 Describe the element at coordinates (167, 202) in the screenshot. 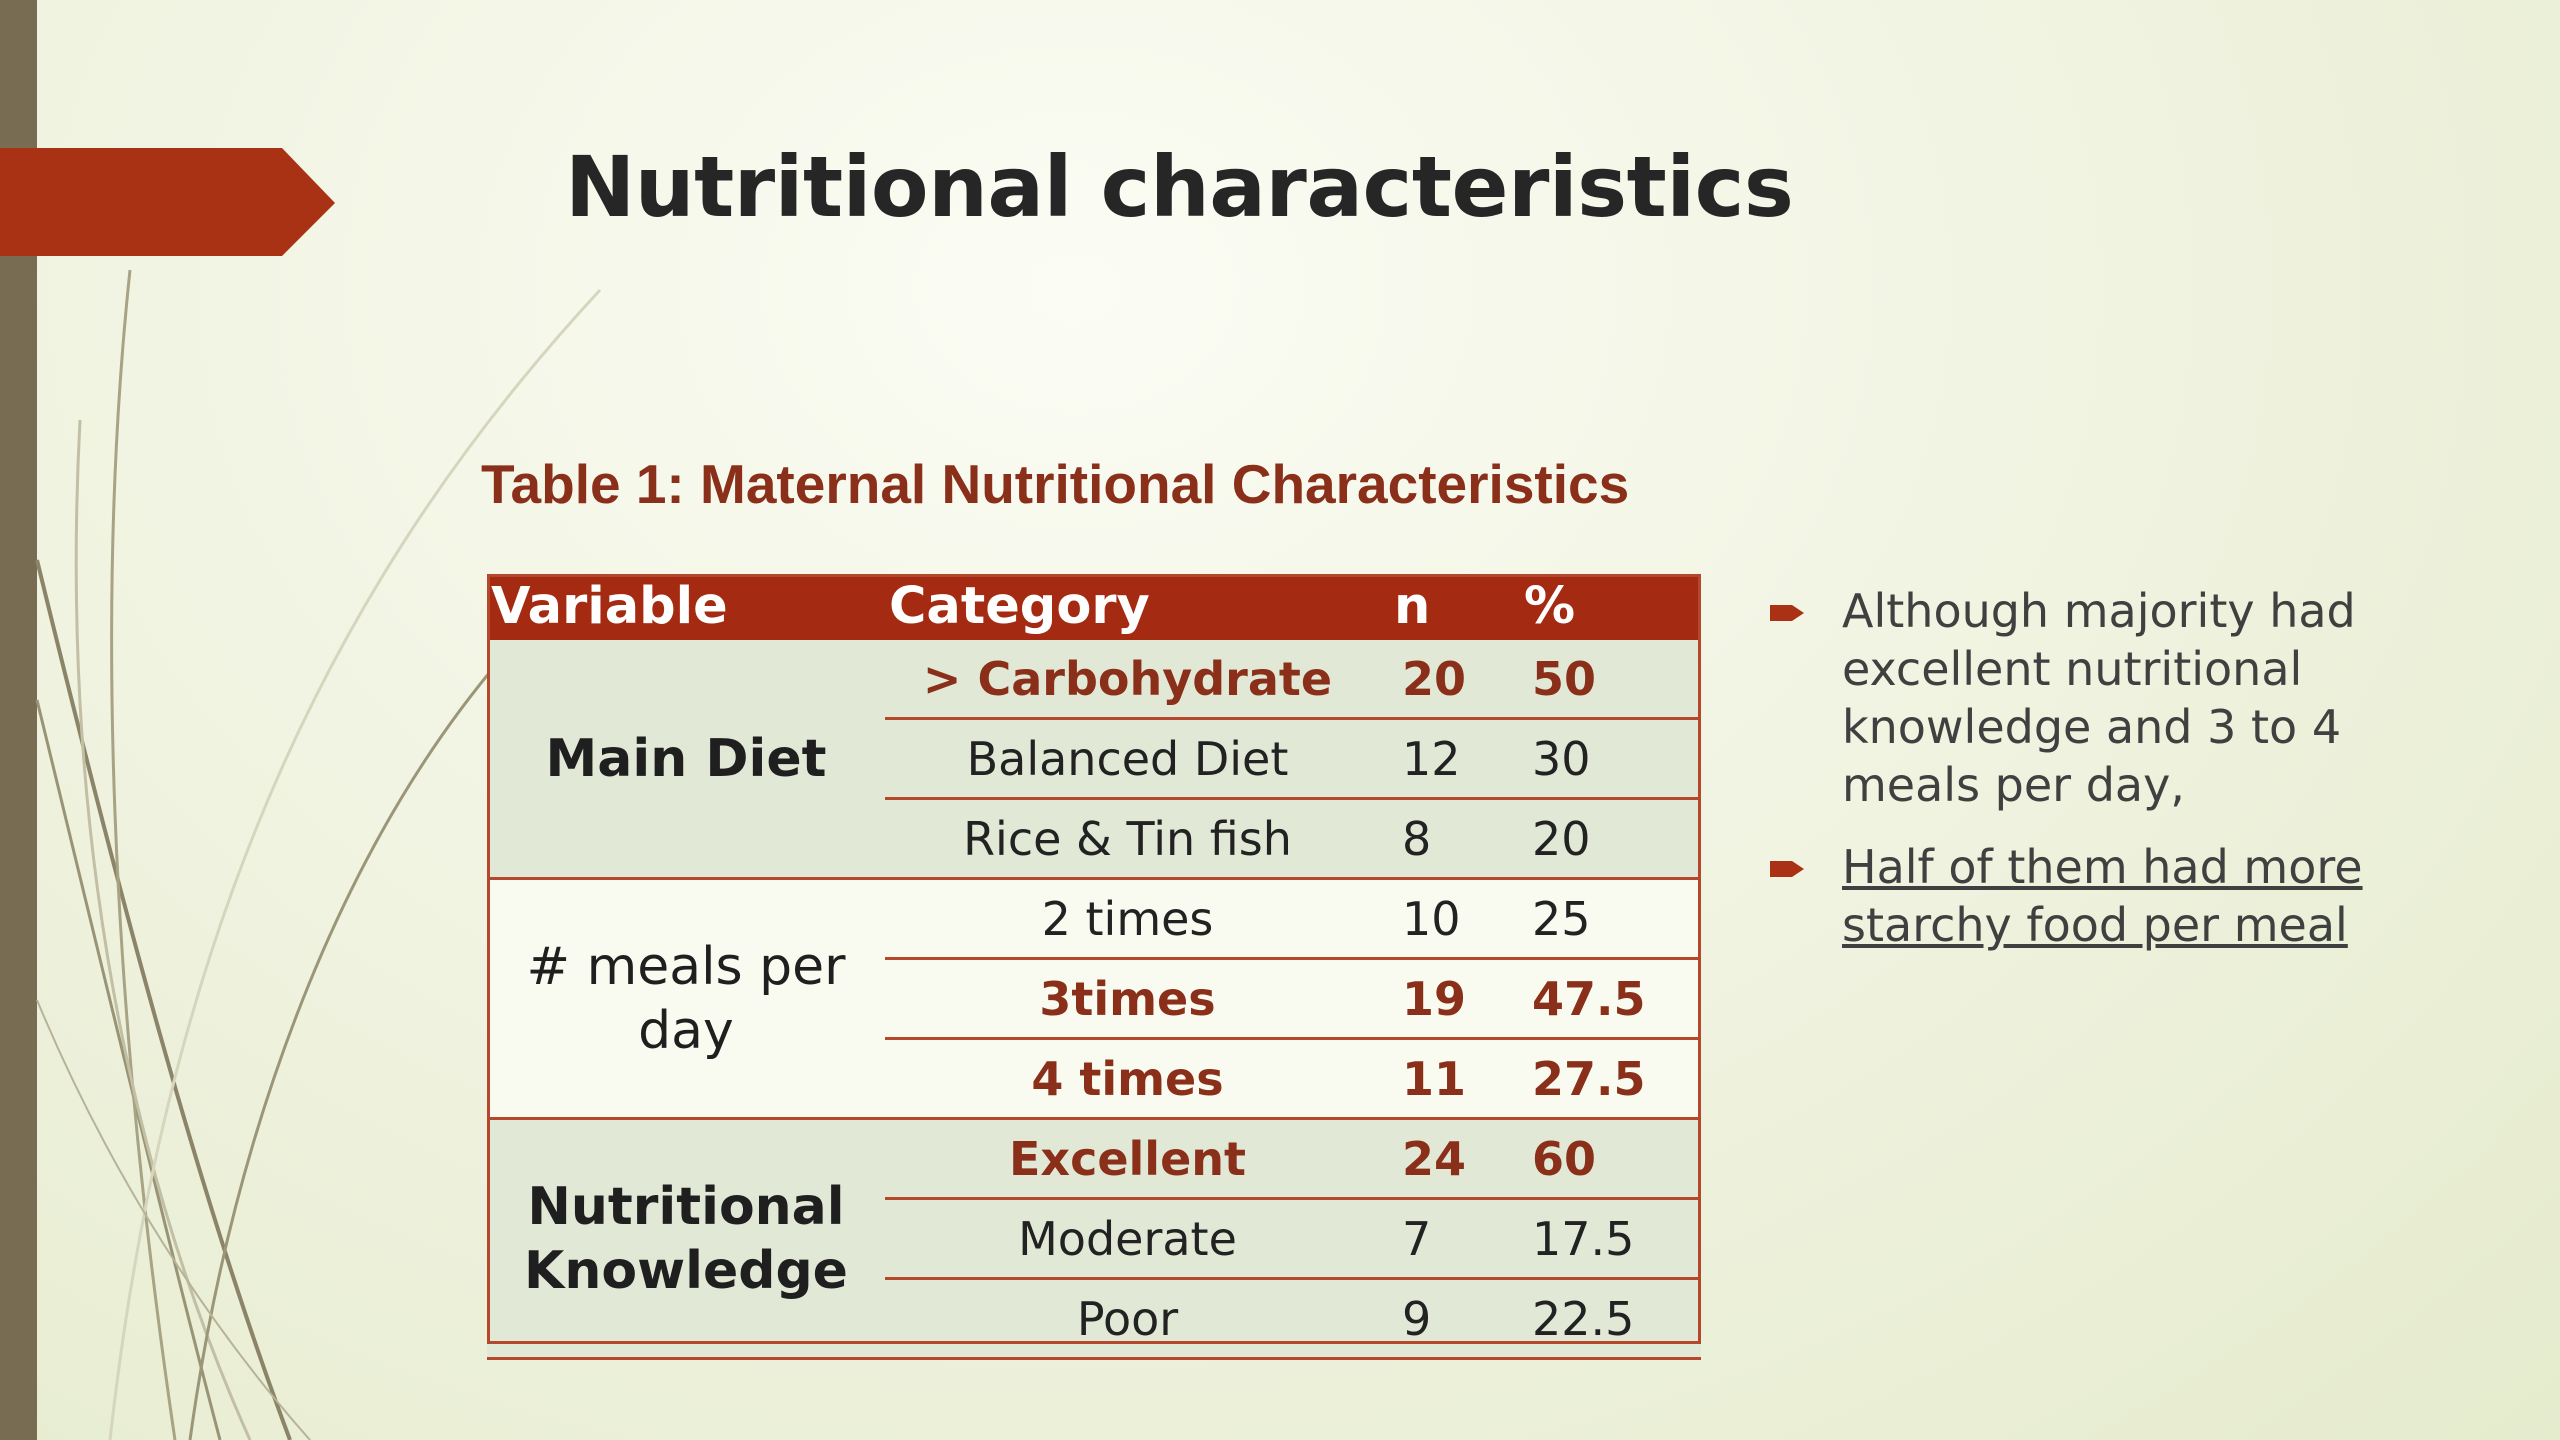

I see `title-arrow-tab` at that location.